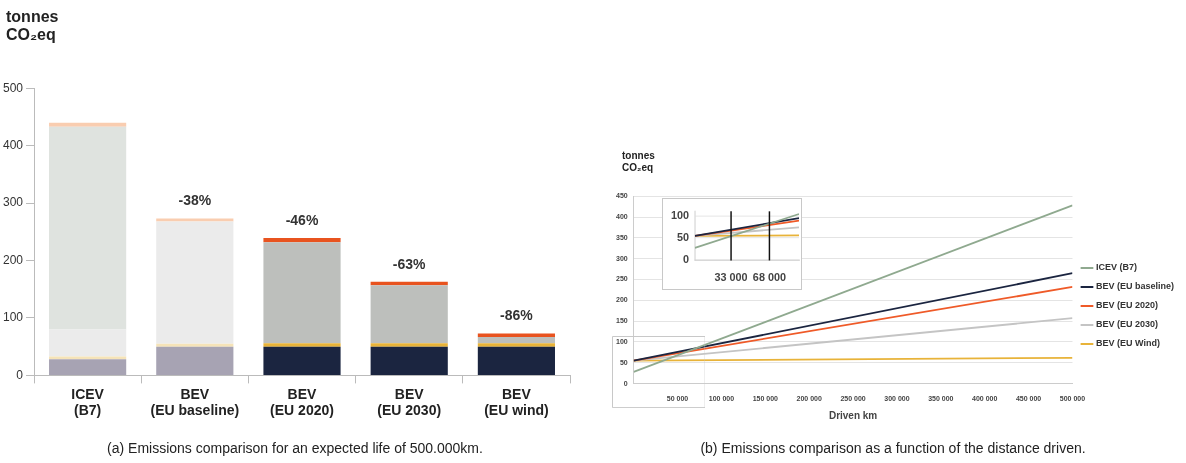  Describe the element at coordinates (853, 415) in the screenshot. I see `x-axis-title: Driven km` at that location.